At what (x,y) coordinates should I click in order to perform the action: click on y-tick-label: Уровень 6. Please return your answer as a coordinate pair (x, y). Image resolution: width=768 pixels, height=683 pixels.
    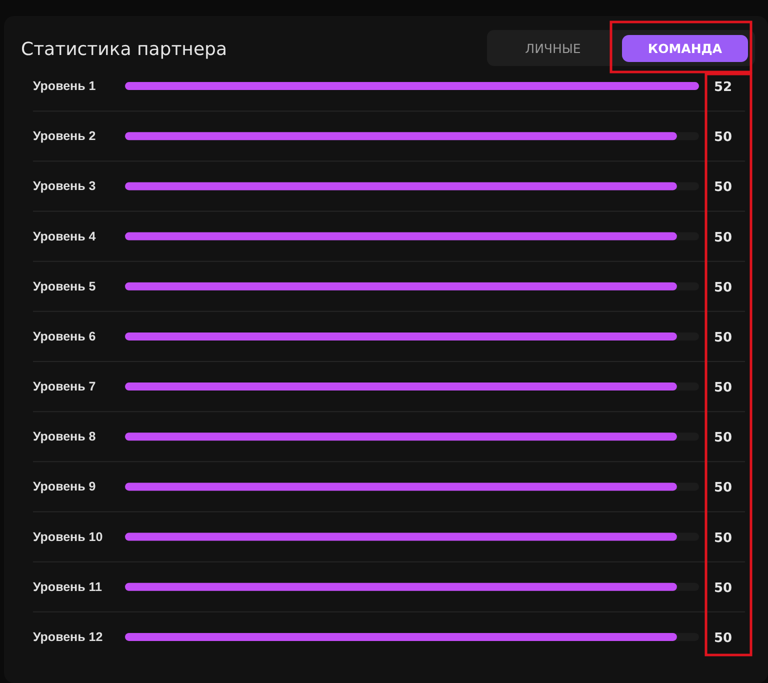
    Looking at the image, I should click on (64, 336).